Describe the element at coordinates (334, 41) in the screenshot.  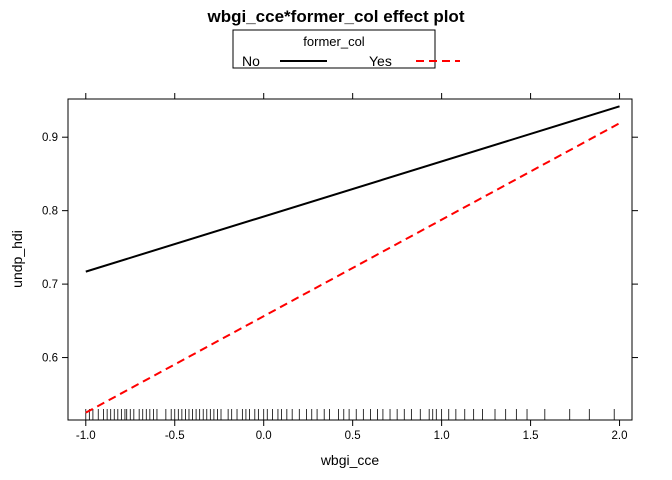
I see `legend-title: former_col` at that location.